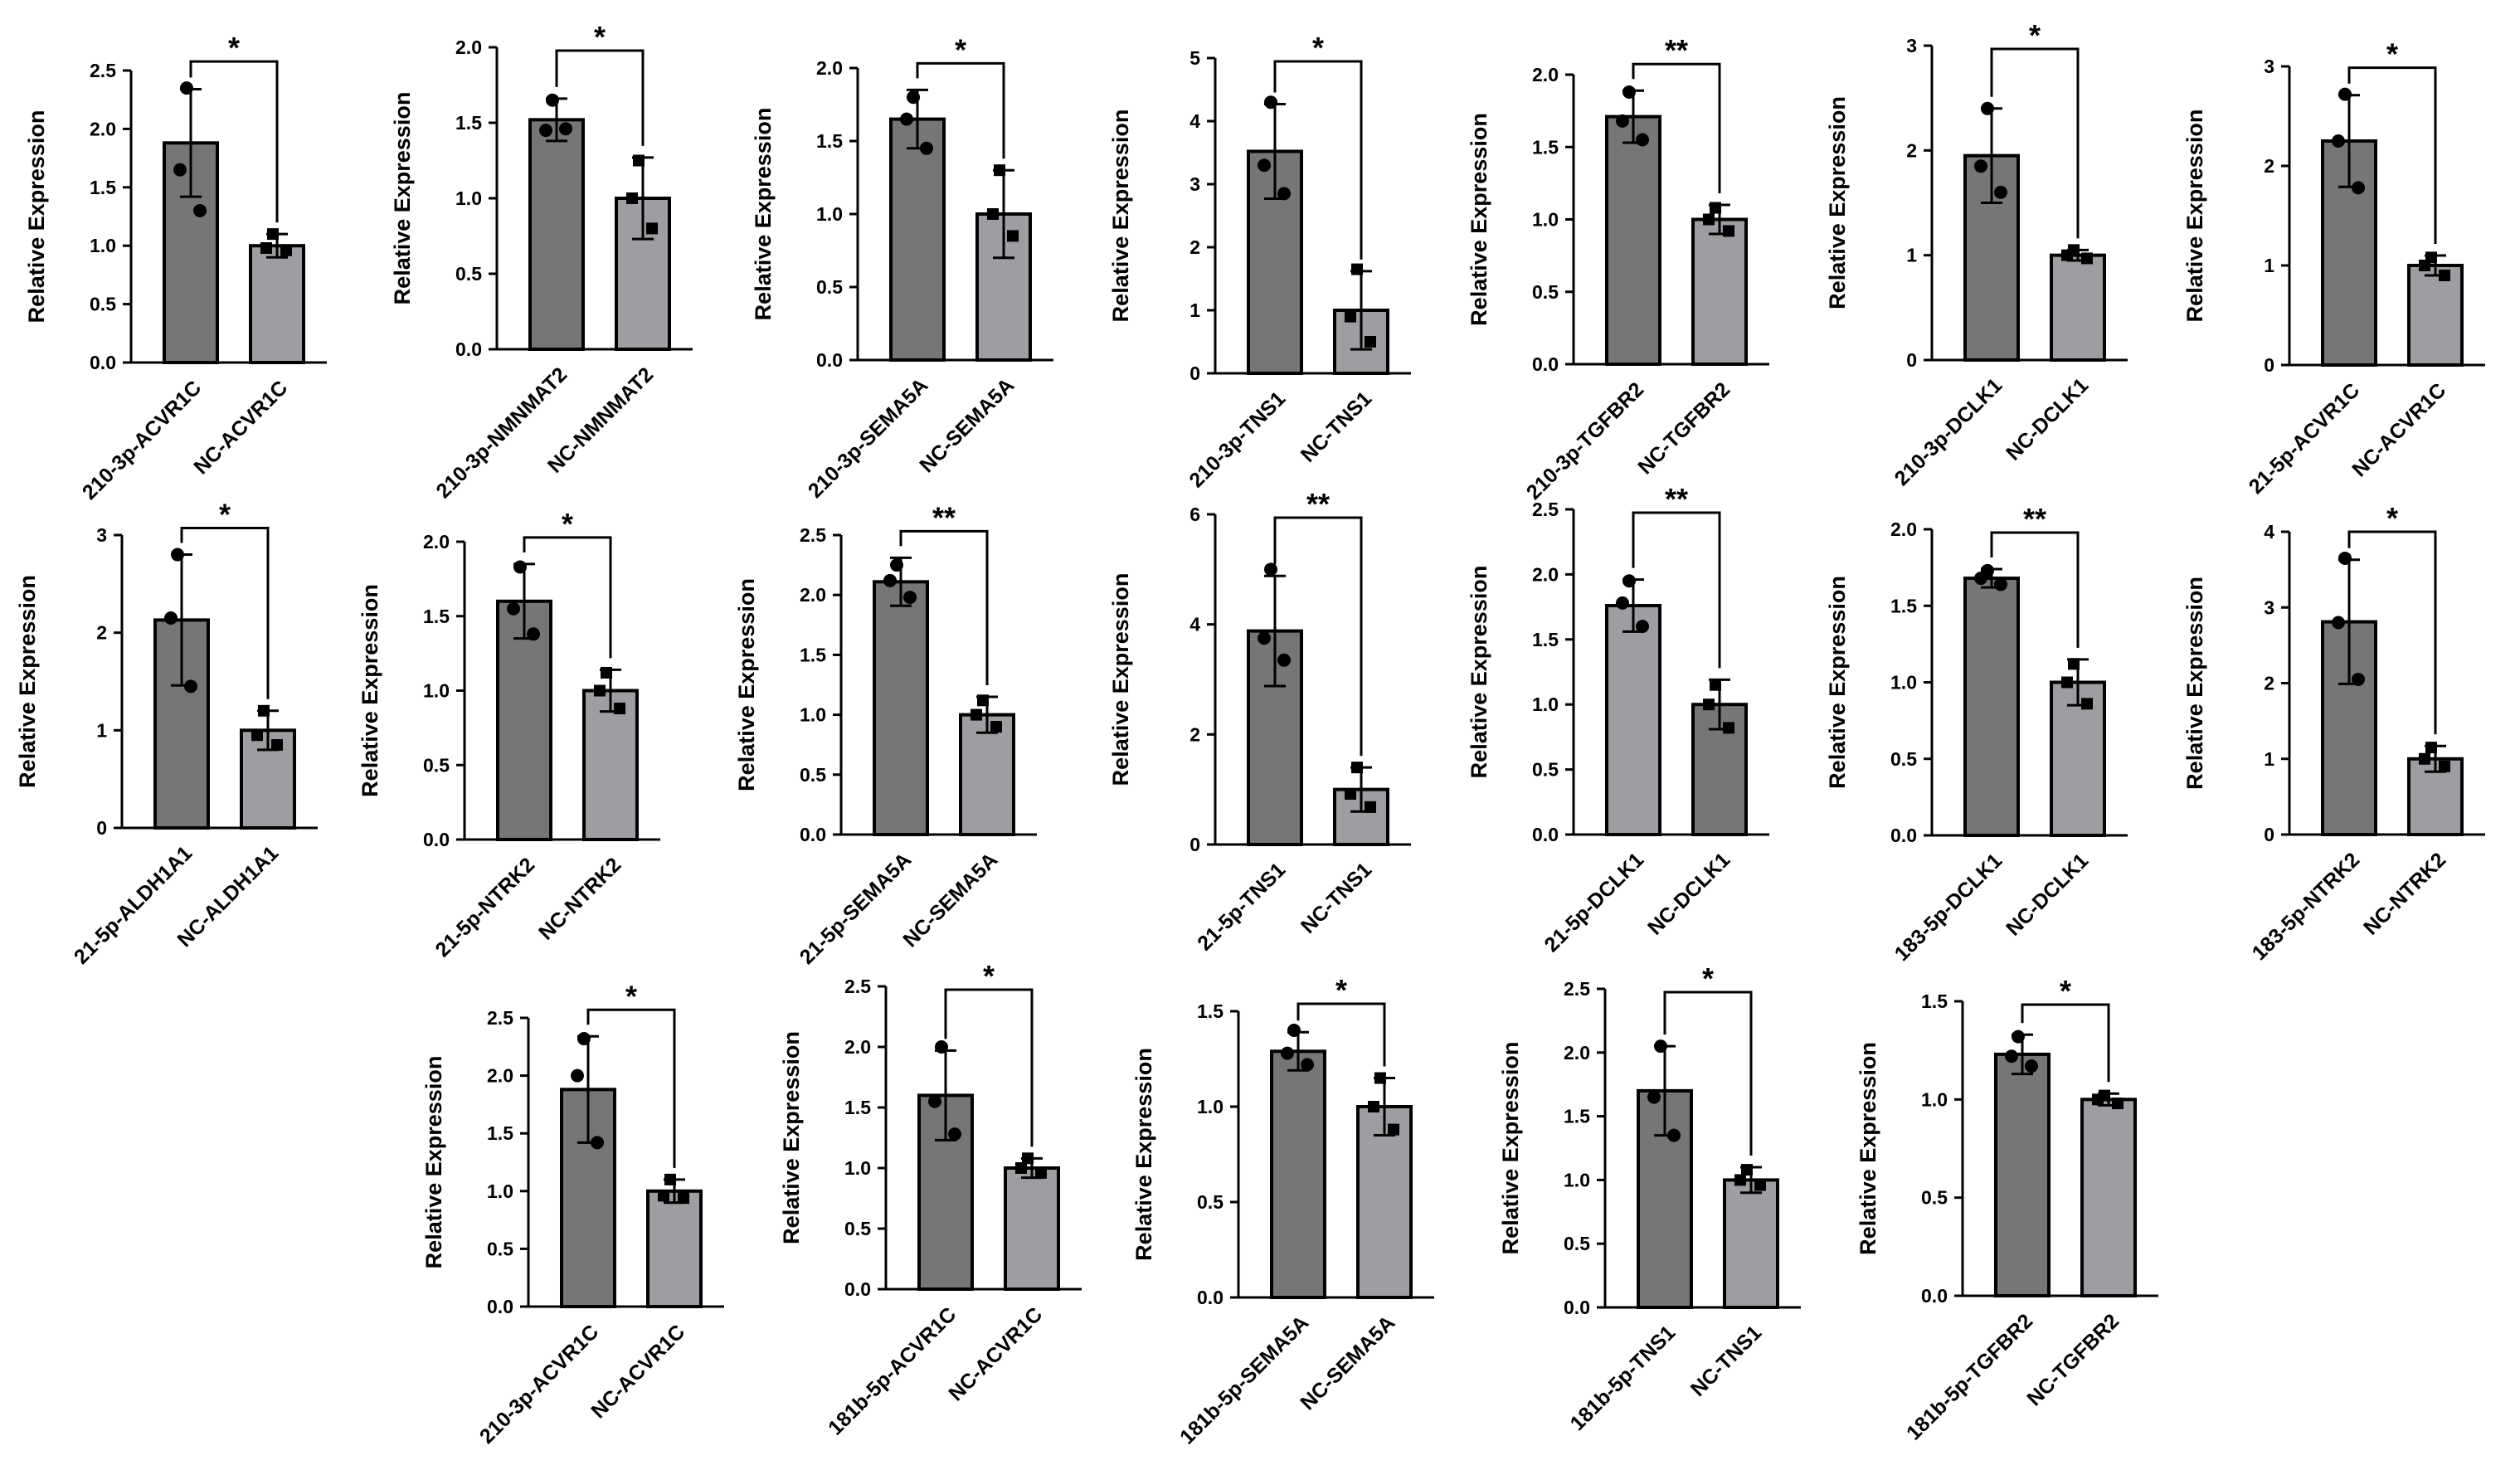 The image size is (2520, 1470). Describe the element at coordinates (1594, 902) in the screenshot. I see `x-tick-label: 21-5p-DCLK1` at that location.